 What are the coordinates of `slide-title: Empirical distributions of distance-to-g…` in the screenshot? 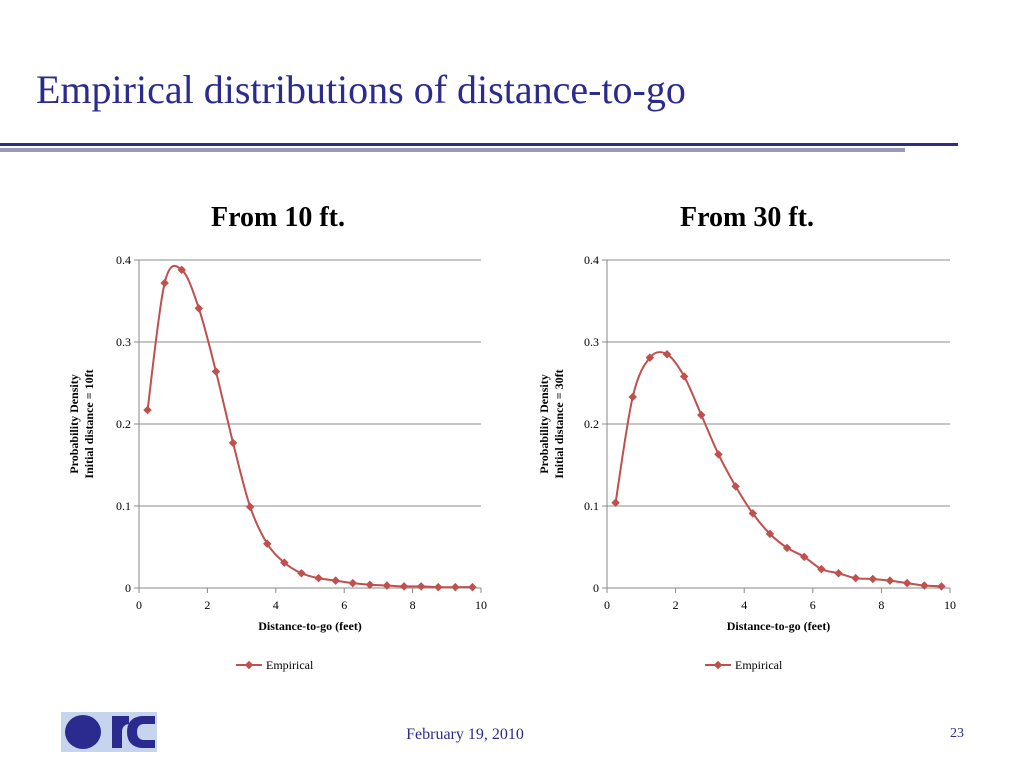 It's located at (361, 89).